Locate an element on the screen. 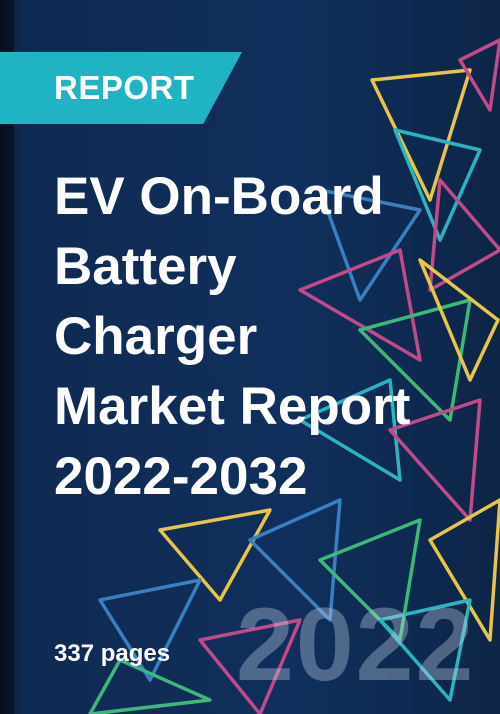 The width and height of the screenshot is (500, 714). title-line: Charger is located at coordinates (156, 336).